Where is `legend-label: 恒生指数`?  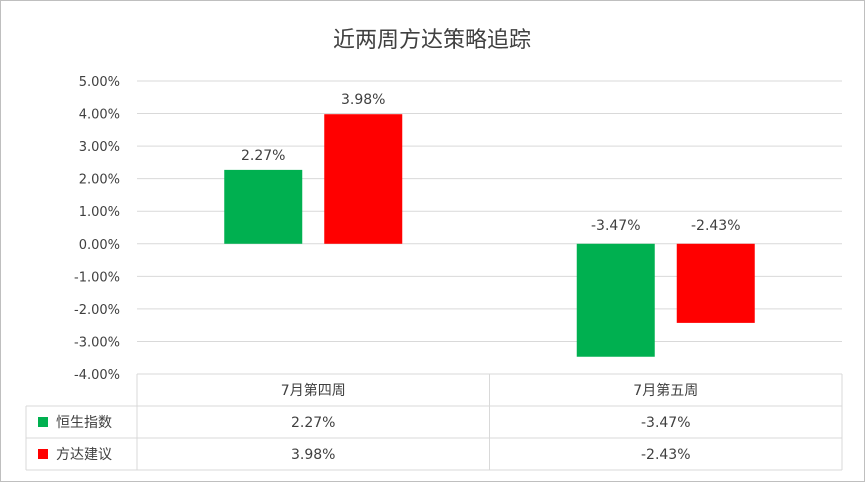 legend-label: 恒生指数 is located at coordinates (84, 423).